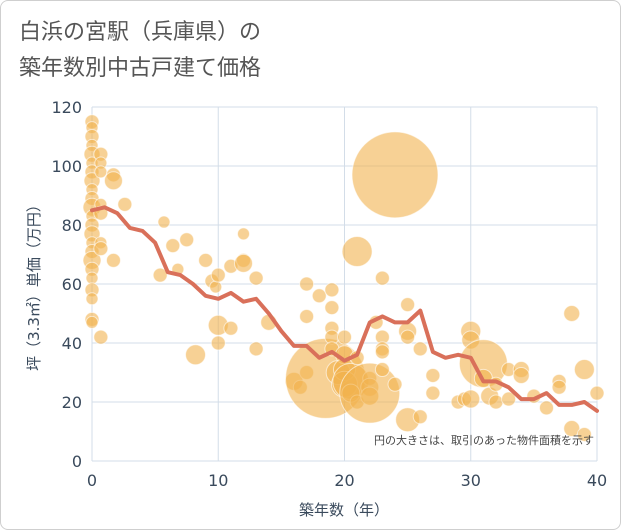 The height and width of the screenshot is (530, 621). I want to click on y-axis-label: 坪（3.3㎡）単価（万円）, so click(34, 284).